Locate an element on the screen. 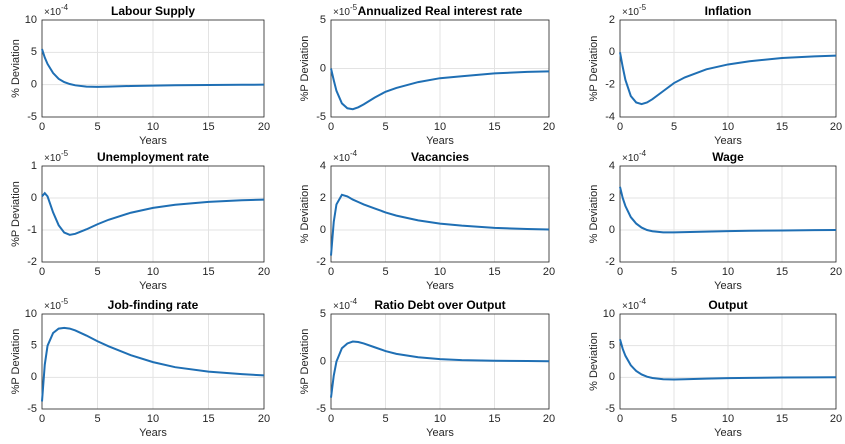  y-tick-label: 5 is located at coordinates (323, 20).